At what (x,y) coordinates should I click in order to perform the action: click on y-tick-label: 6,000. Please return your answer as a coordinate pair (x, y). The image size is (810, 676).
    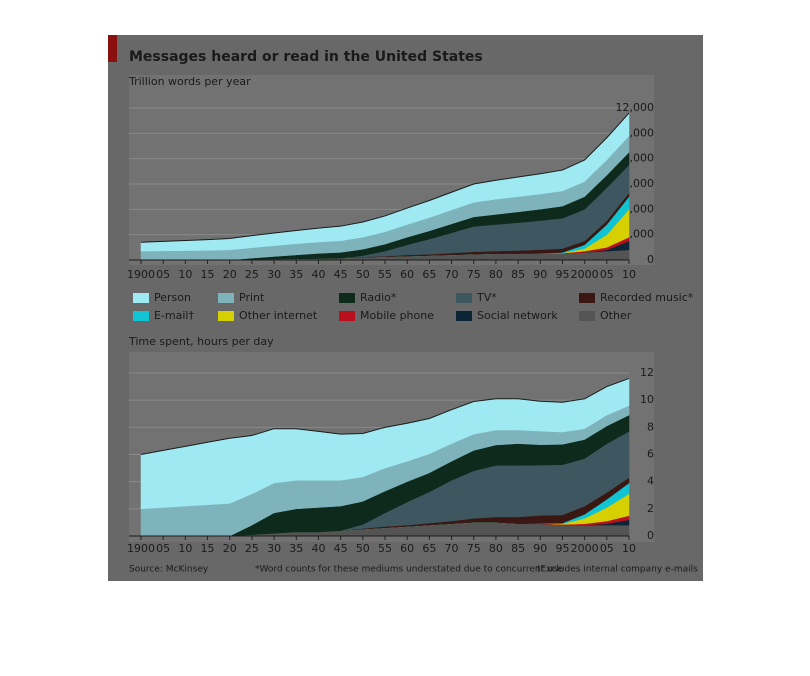
    Looking at the image, I should click on (639, 183).